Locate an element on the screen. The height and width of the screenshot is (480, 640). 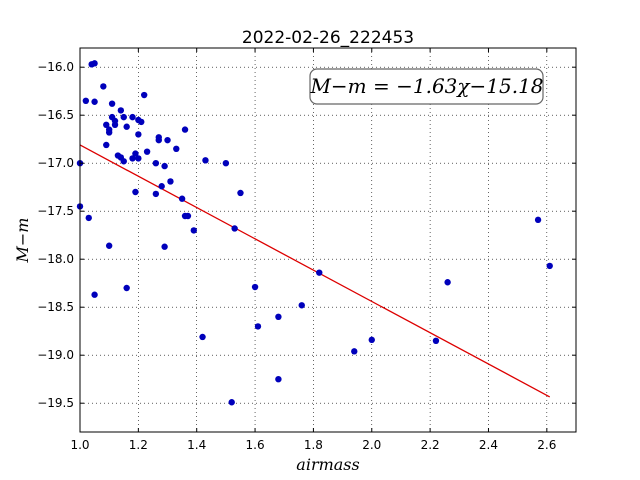
y-tick-label: −19.5 is located at coordinates (55, 403).